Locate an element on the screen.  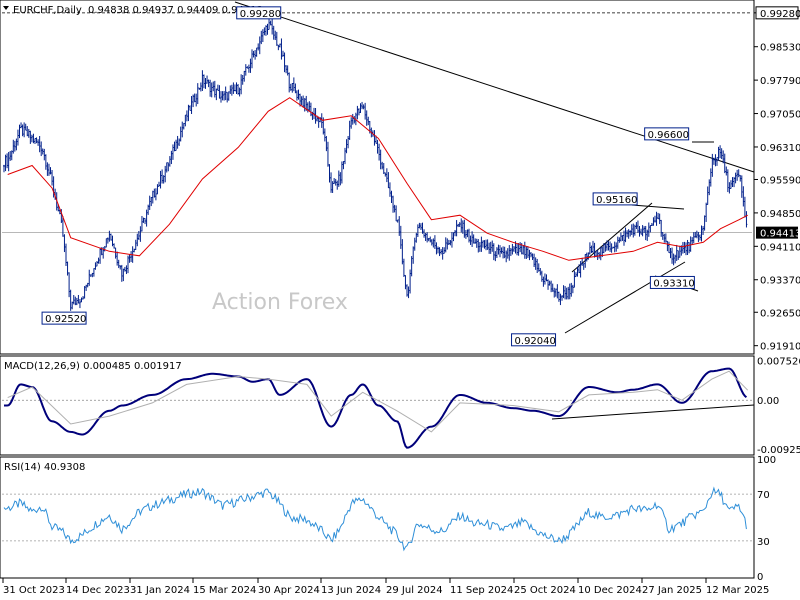
rsi-title: RSI(14) 40.9308 is located at coordinates (44, 467).